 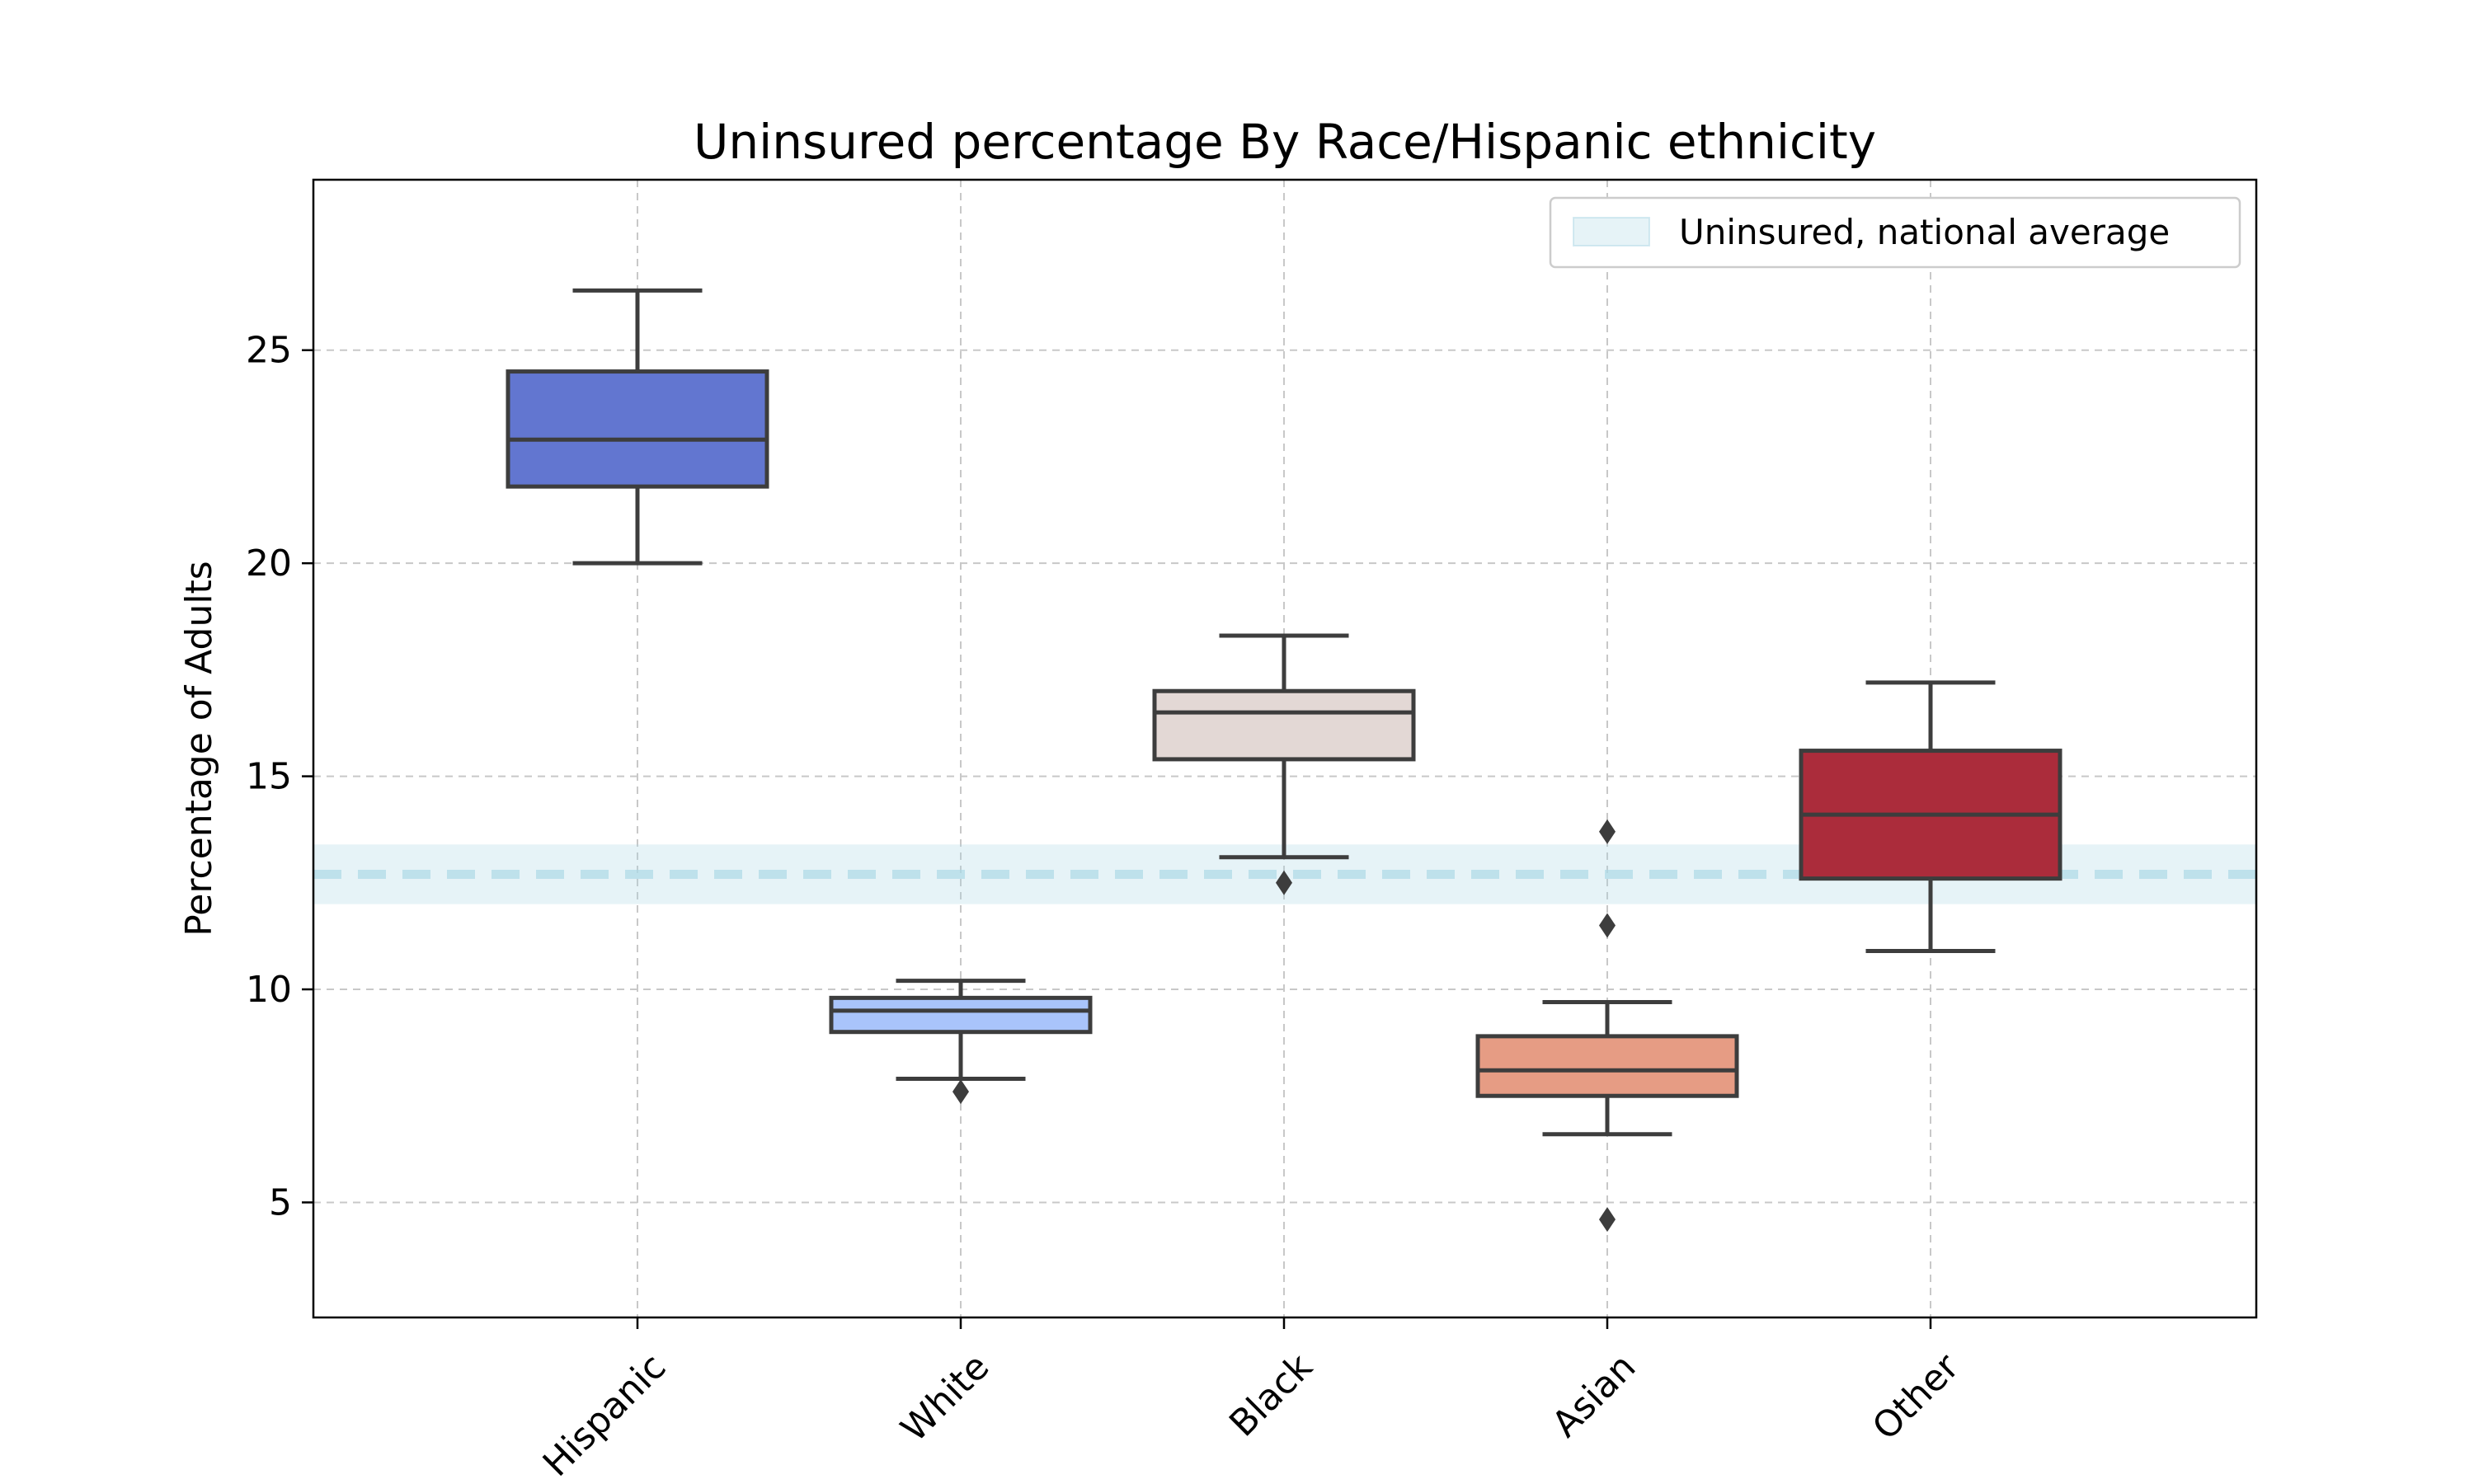 What do you see at coordinates (961, 1042) in the screenshot?
I see `box-white` at bounding box center [961, 1042].